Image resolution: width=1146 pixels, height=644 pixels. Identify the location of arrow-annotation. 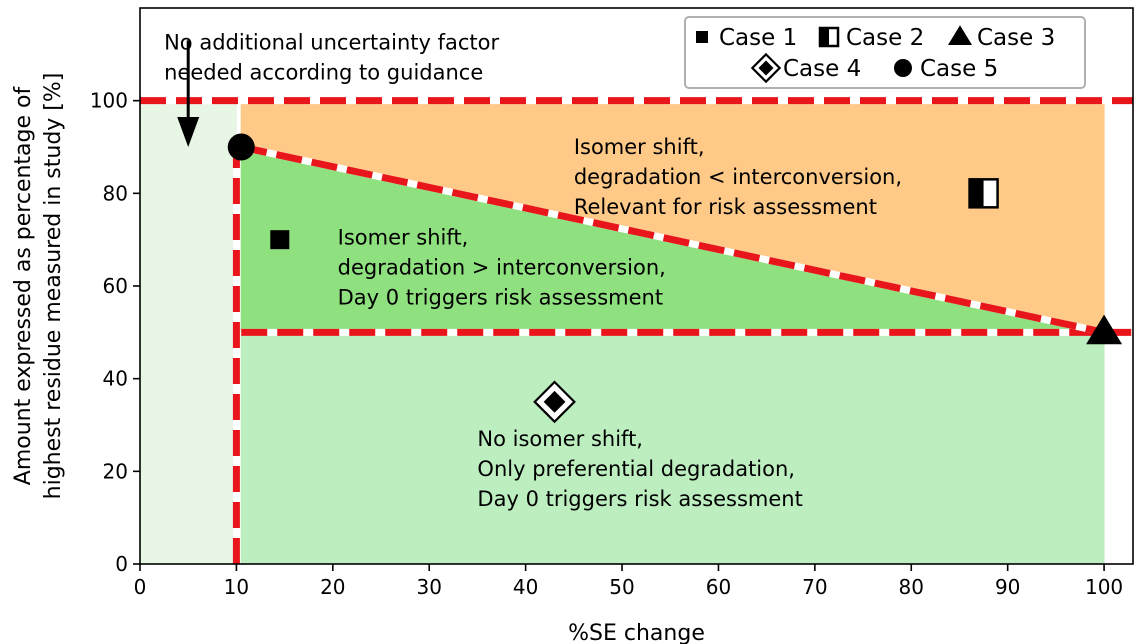
(188, 93).